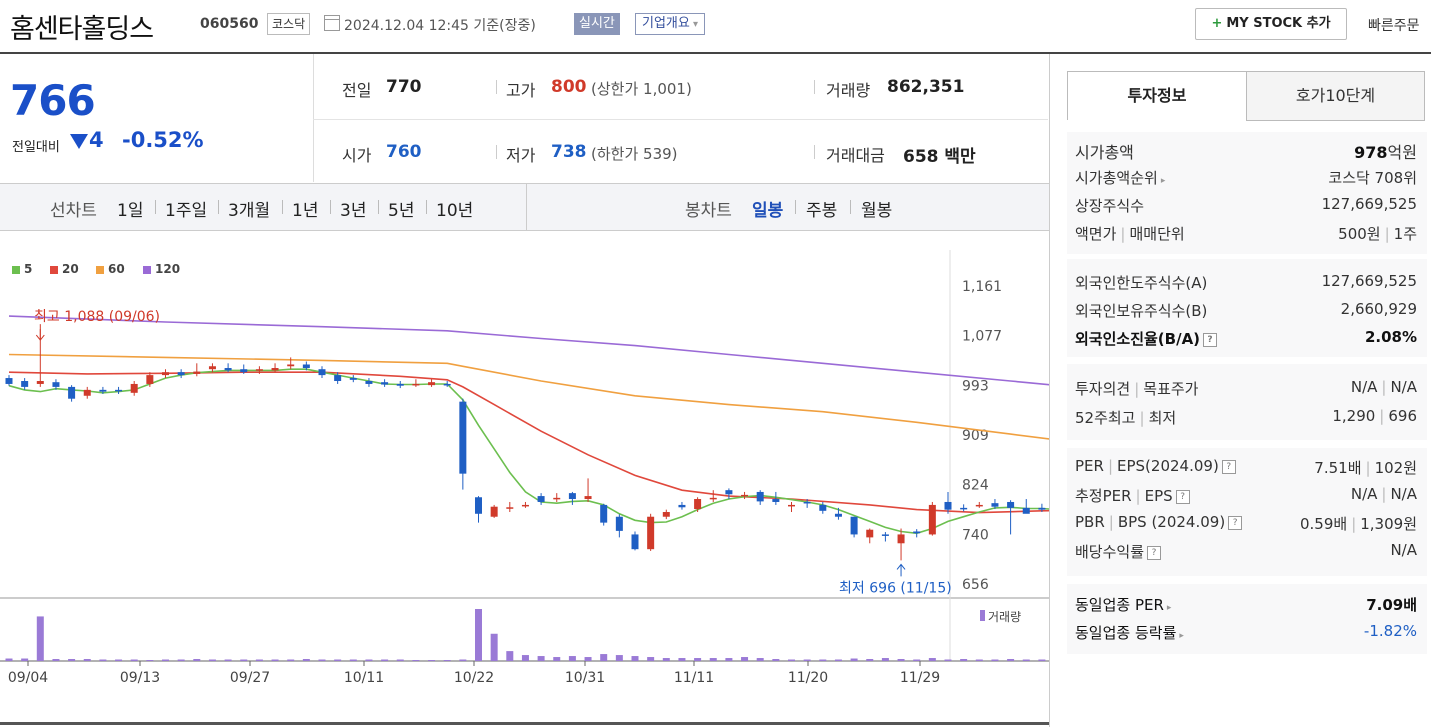  I want to click on amount-value: 658 백만, so click(939, 157).